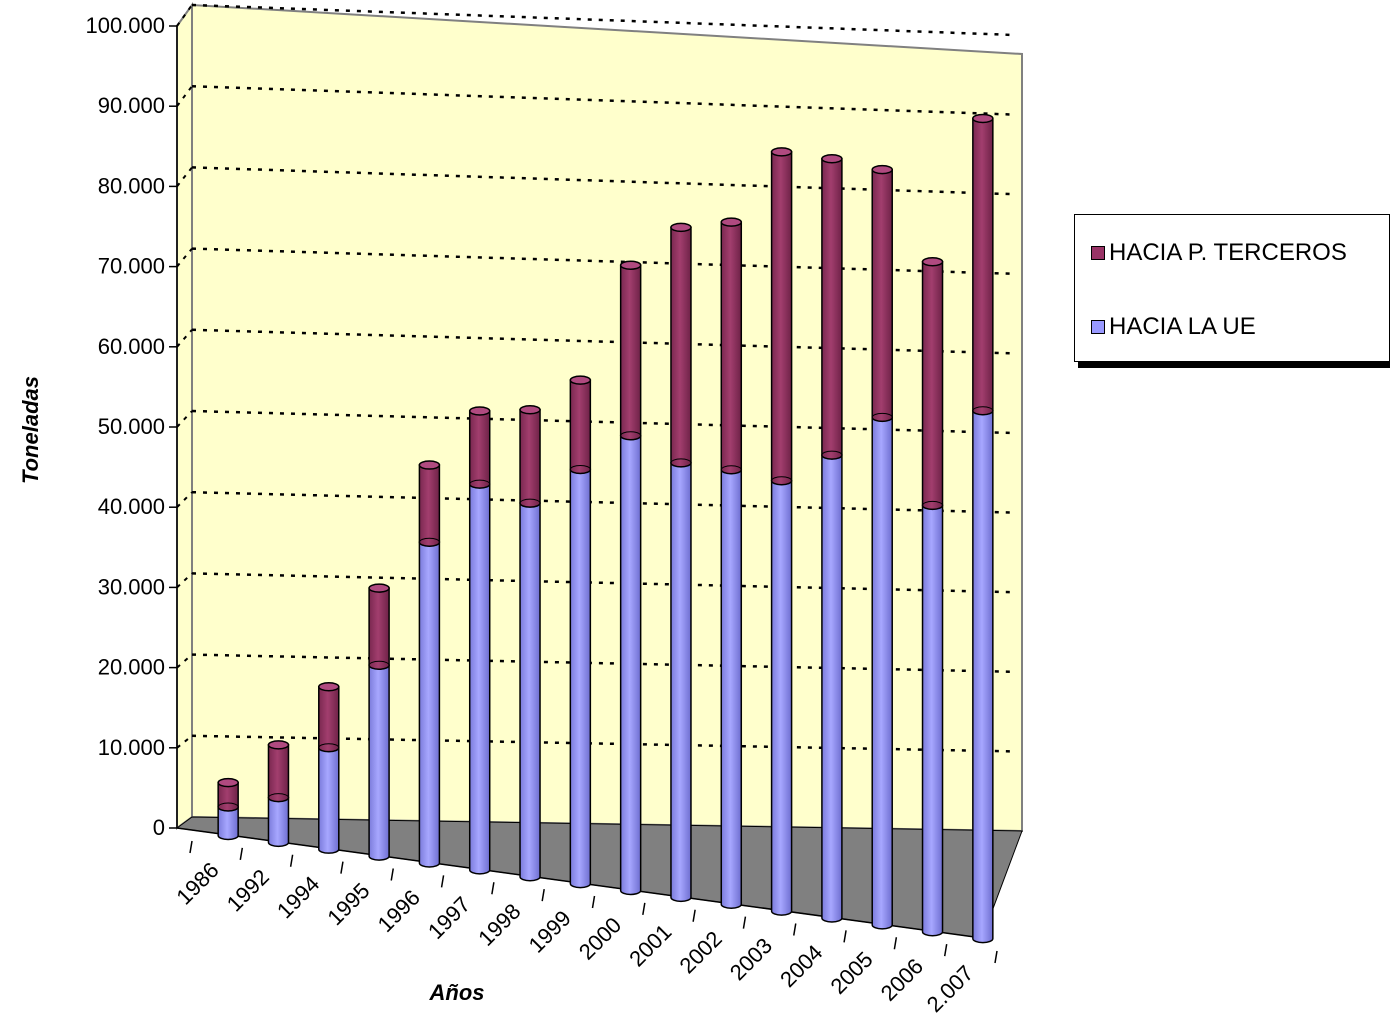 The height and width of the screenshot is (1023, 1390). What do you see at coordinates (131, 266) in the screenshot?
I see `y-tick-label: 70.000` at bounding box center [131, 266].